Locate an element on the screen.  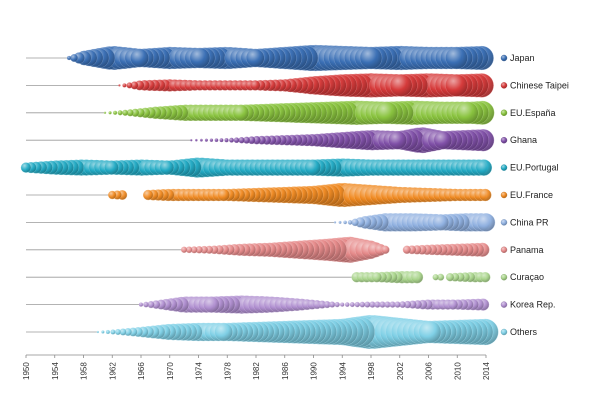
legend-item-ghana: Ghana is located at coordinates (518, 140).